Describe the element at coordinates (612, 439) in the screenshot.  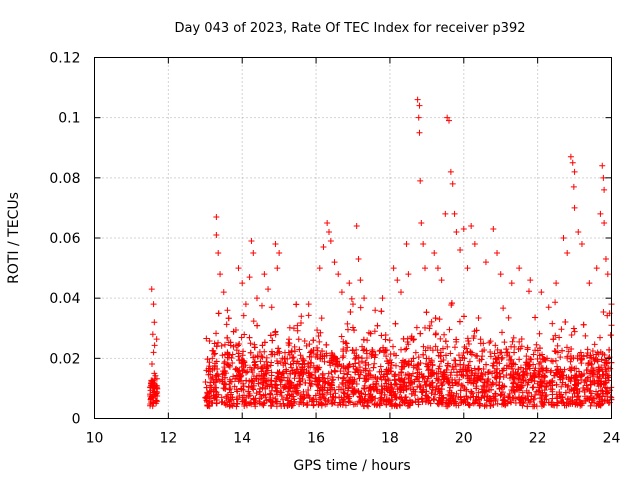
I see `x-tick-label: 24` at that location.